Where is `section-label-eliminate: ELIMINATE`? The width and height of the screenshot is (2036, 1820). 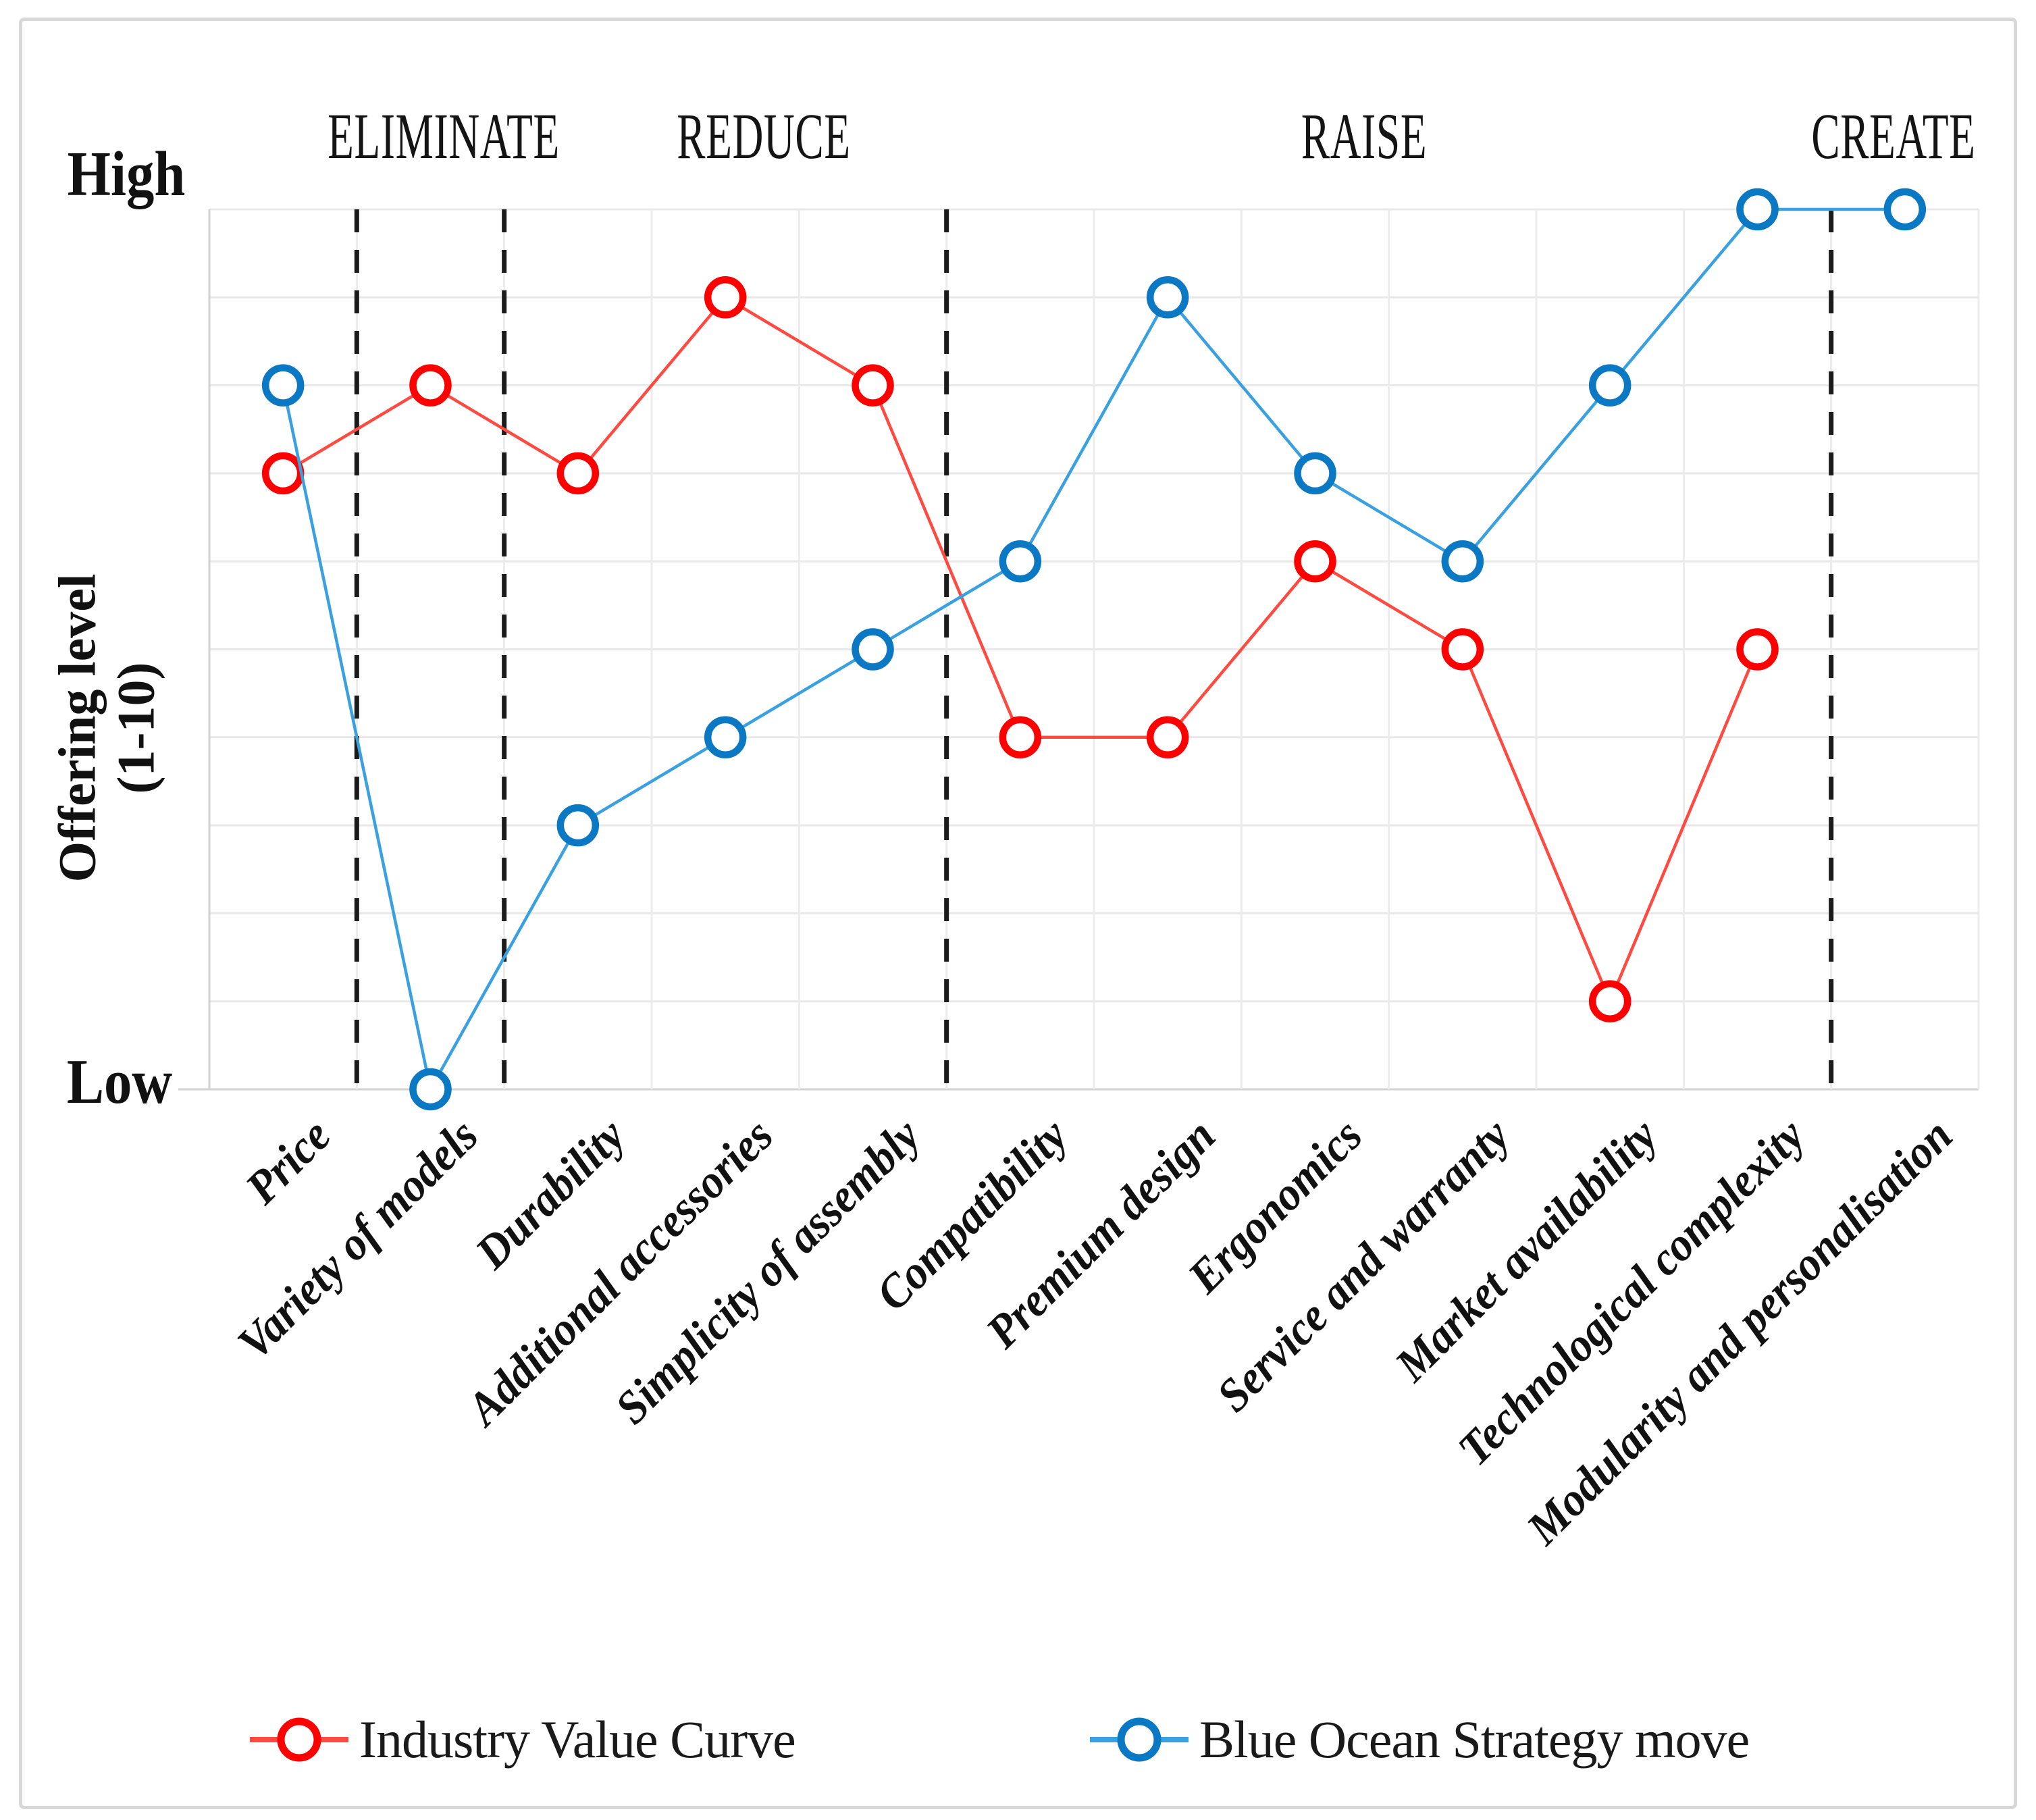
section-label-eliminate: ELIMINATE is located at coordinates (444, 136).